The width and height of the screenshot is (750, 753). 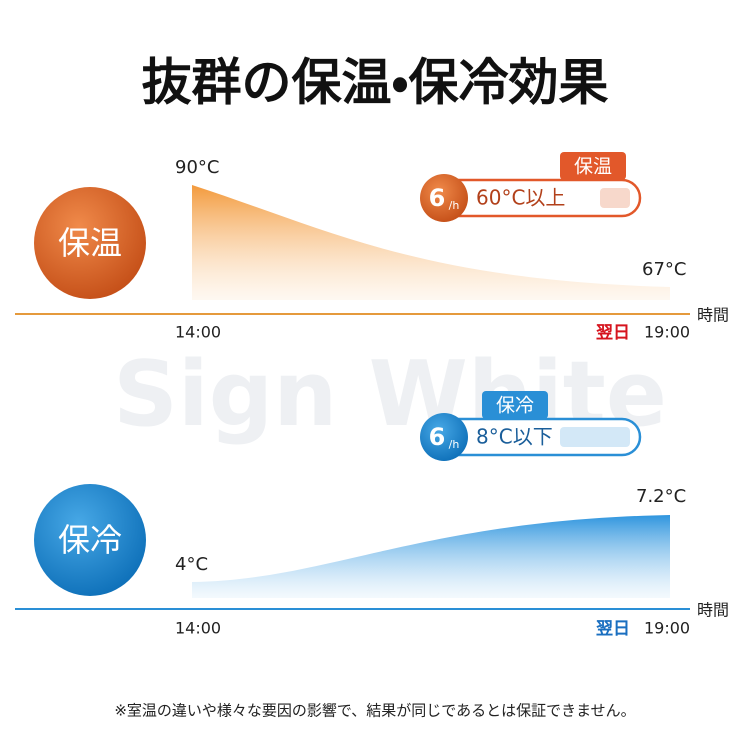 I want to click on end-temp: 67°C, so click(x=664, y=269).